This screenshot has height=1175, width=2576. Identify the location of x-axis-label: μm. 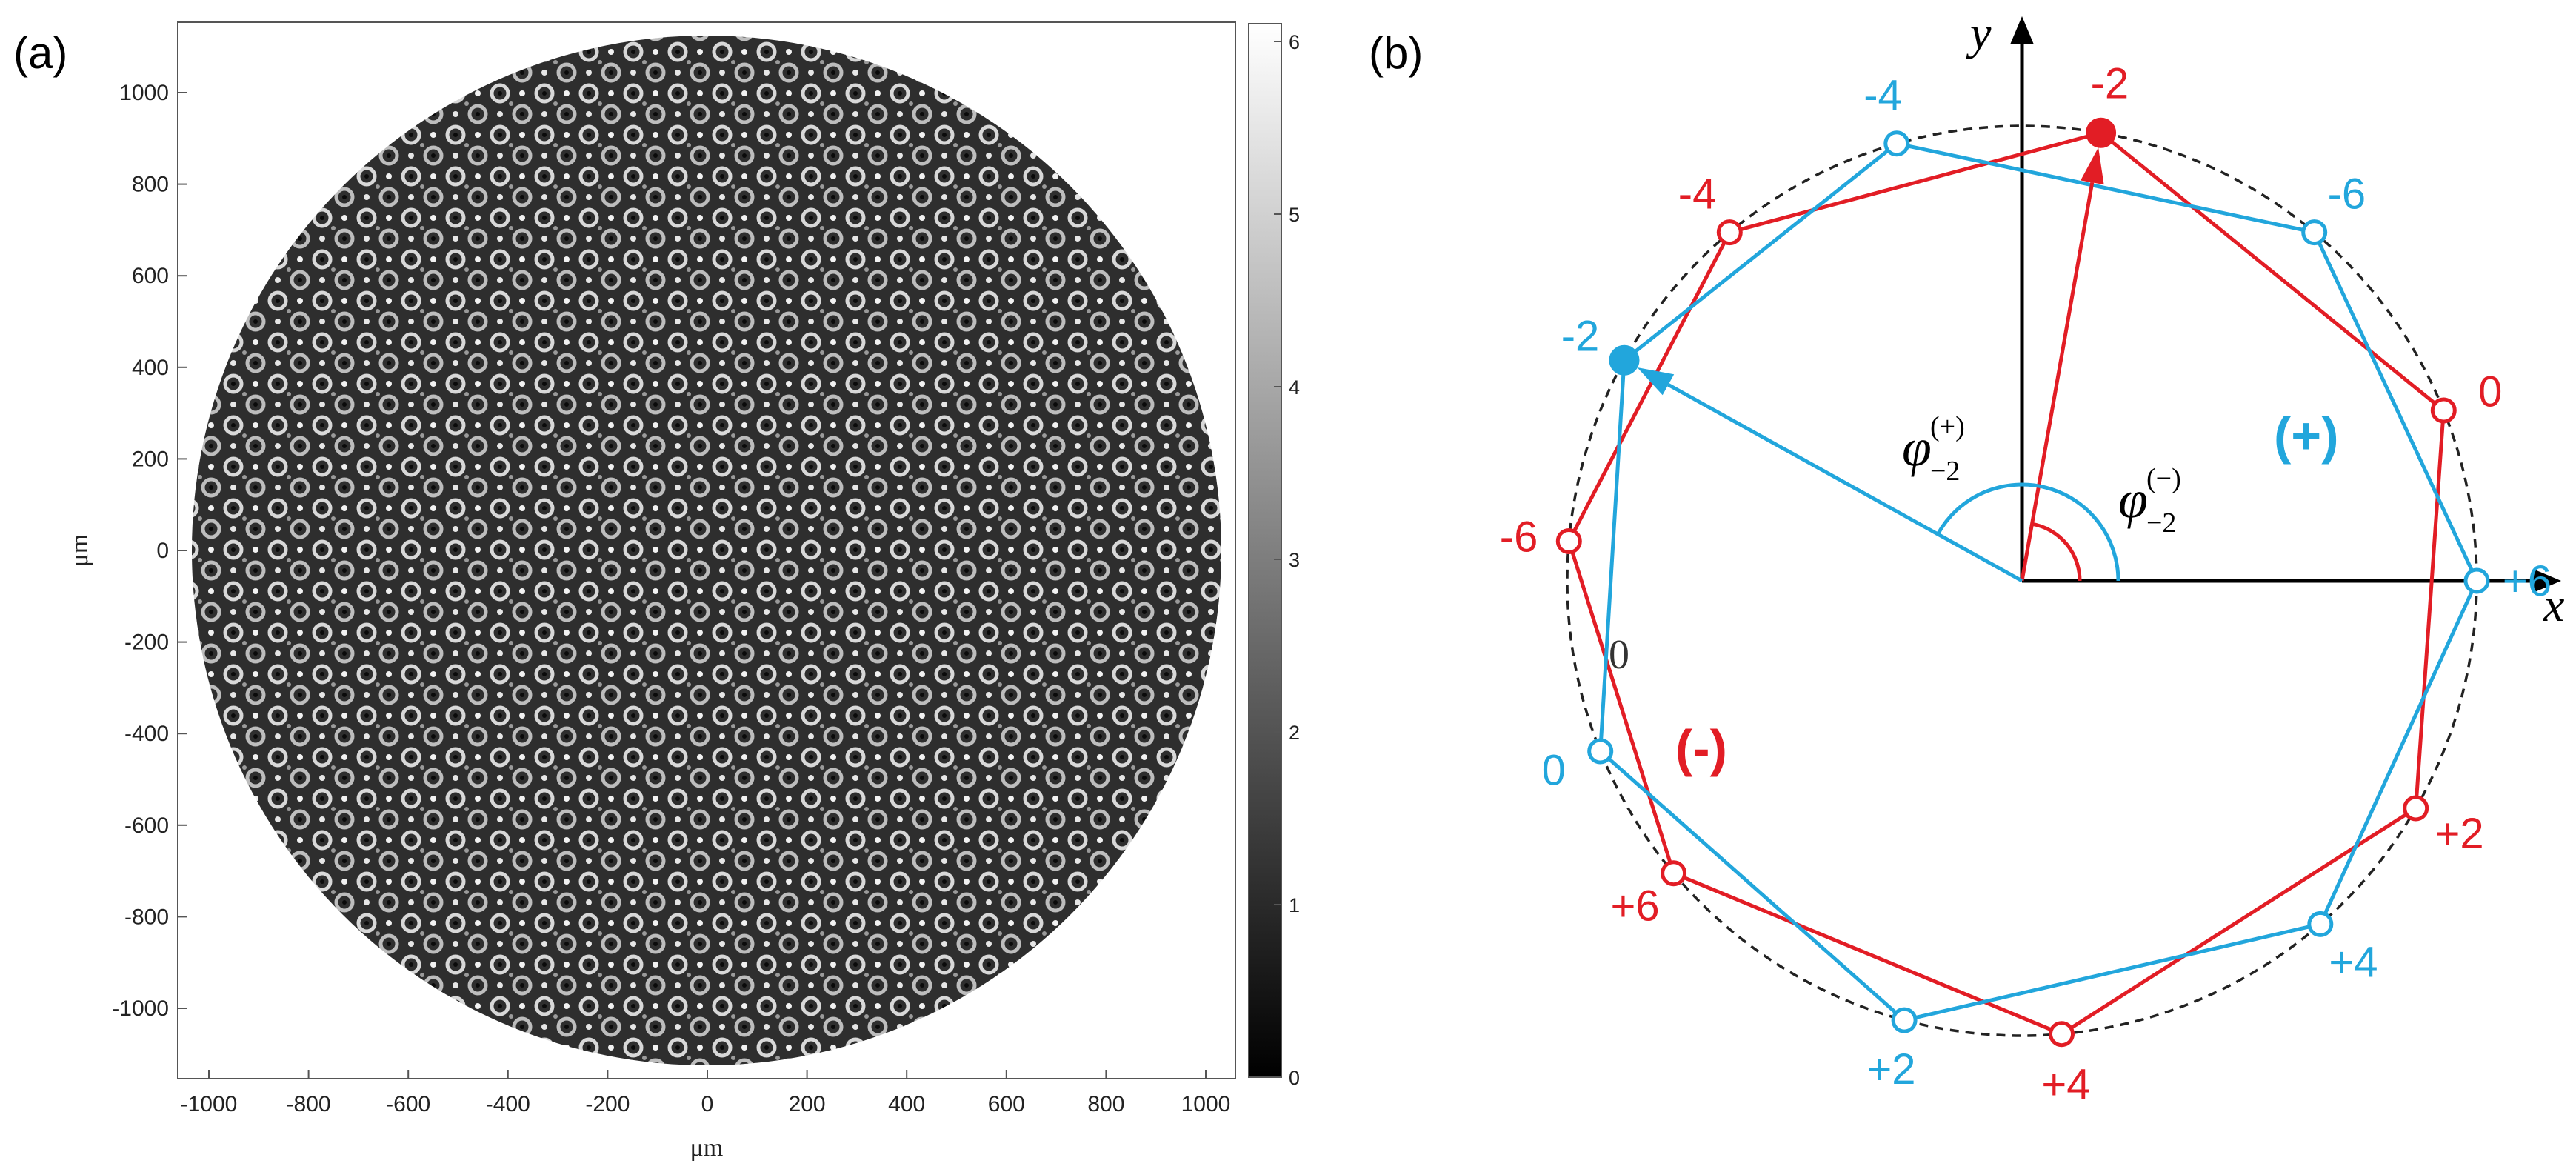
(707, 1148).